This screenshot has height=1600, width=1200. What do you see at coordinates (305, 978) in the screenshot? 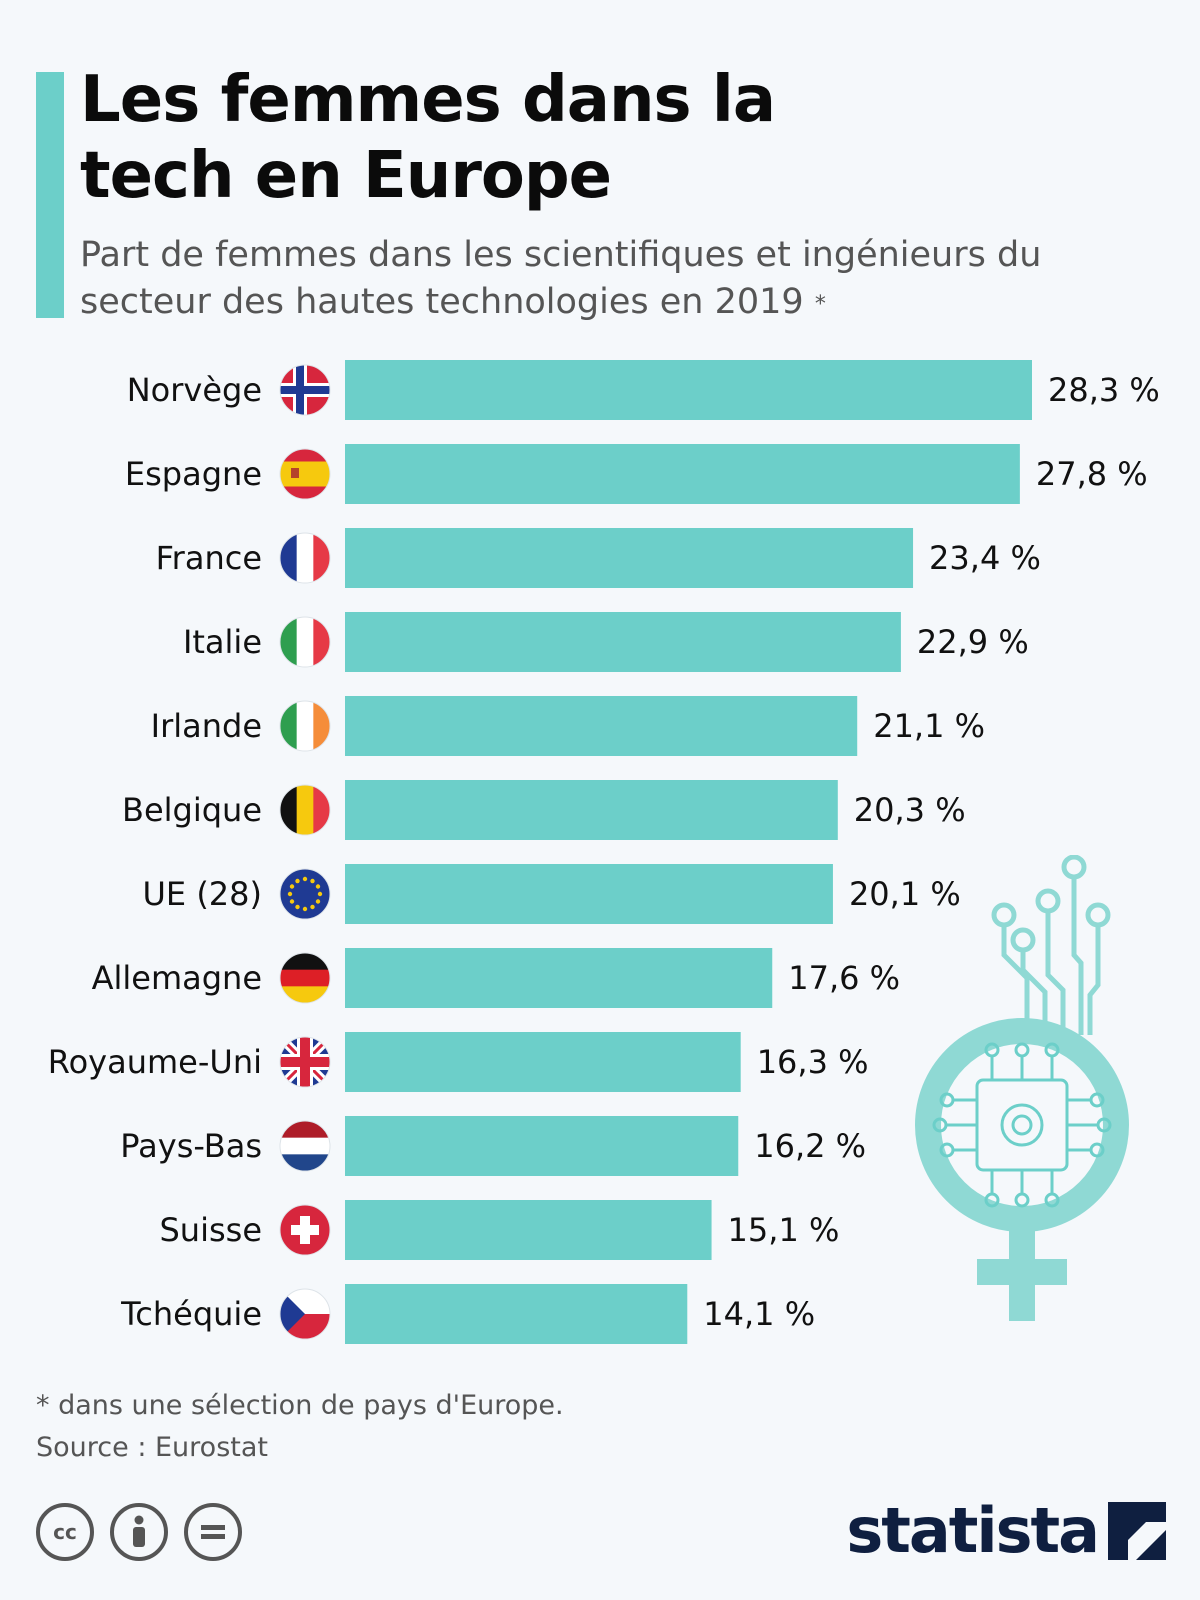
I see `flag-germany-icon` at bounding box center [305, 978].